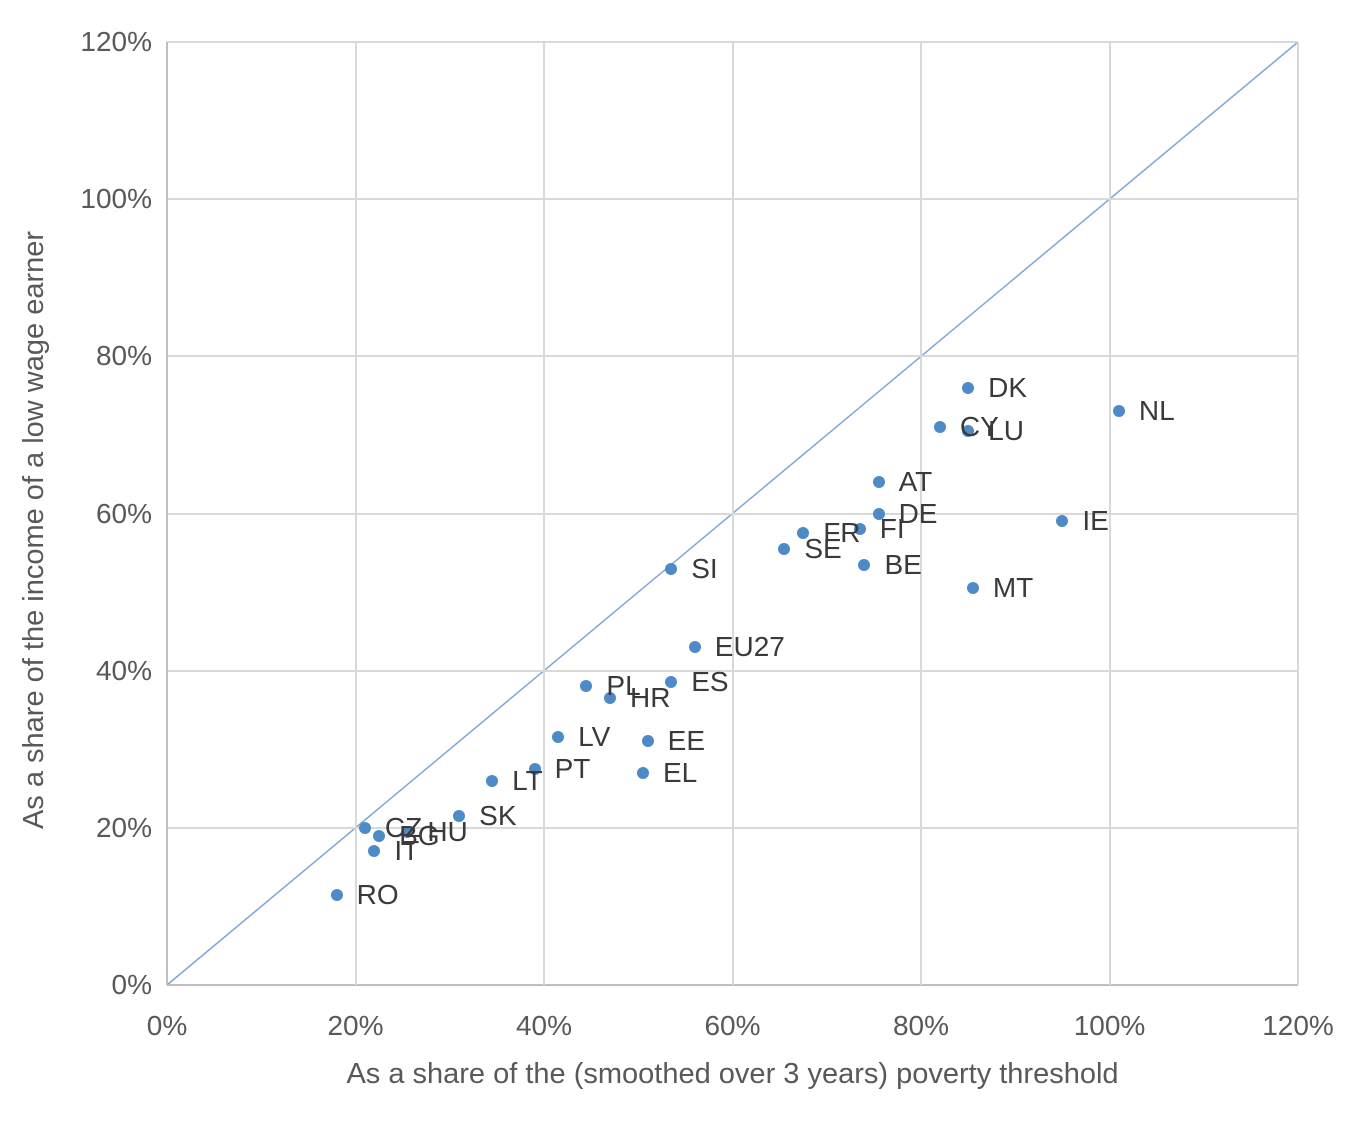  Describe the element at coordinates (1062, 521) in the screenshot. I see `data-point-IE` at that location.